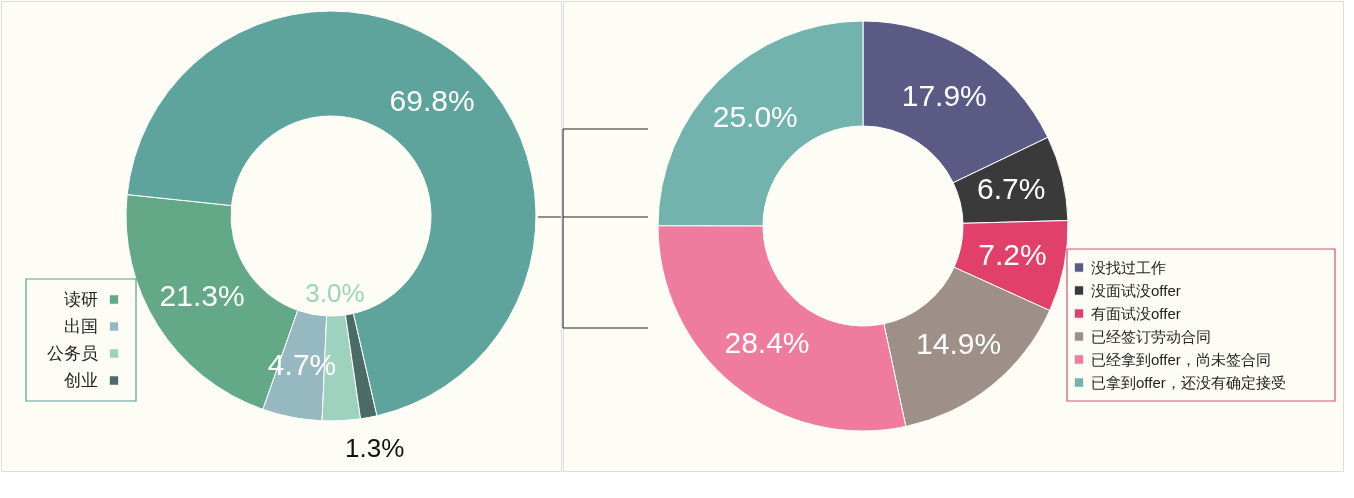 This screenshot has height=498, width=1354. Describe the element at coordinates (81, 299) in the screenshot. I see `legend-label: 读研` at that location.